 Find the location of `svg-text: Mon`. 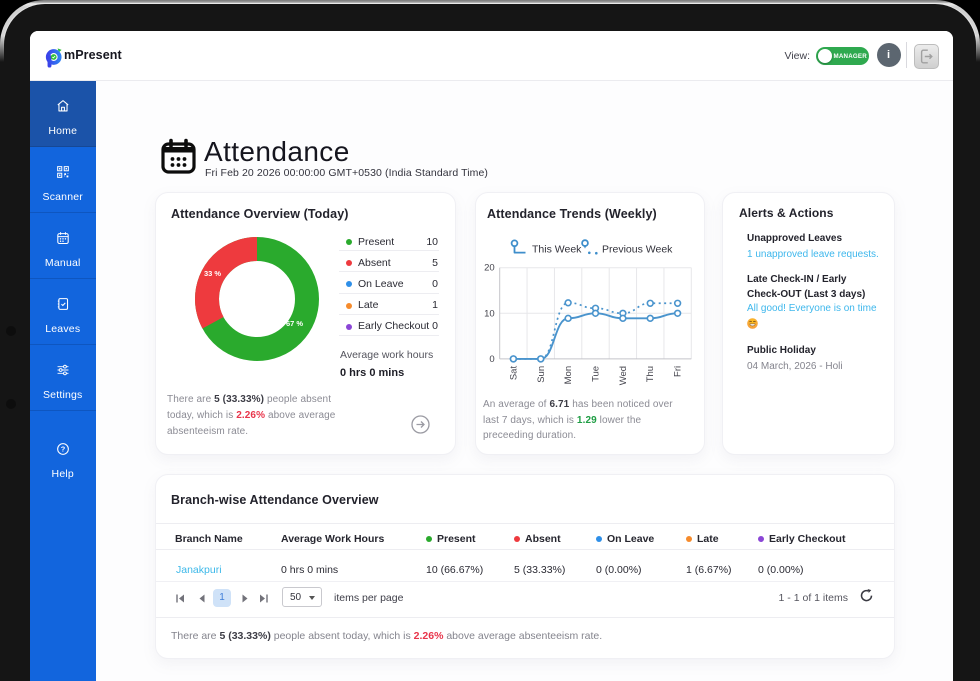

svg-text: Mon is located at coordinates (568, 375).